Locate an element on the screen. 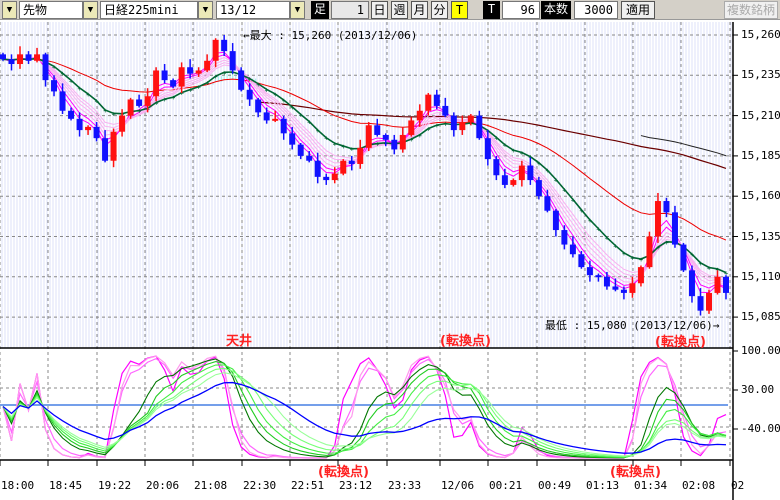  count-input: 3000 is located at coordinates (596, 10).